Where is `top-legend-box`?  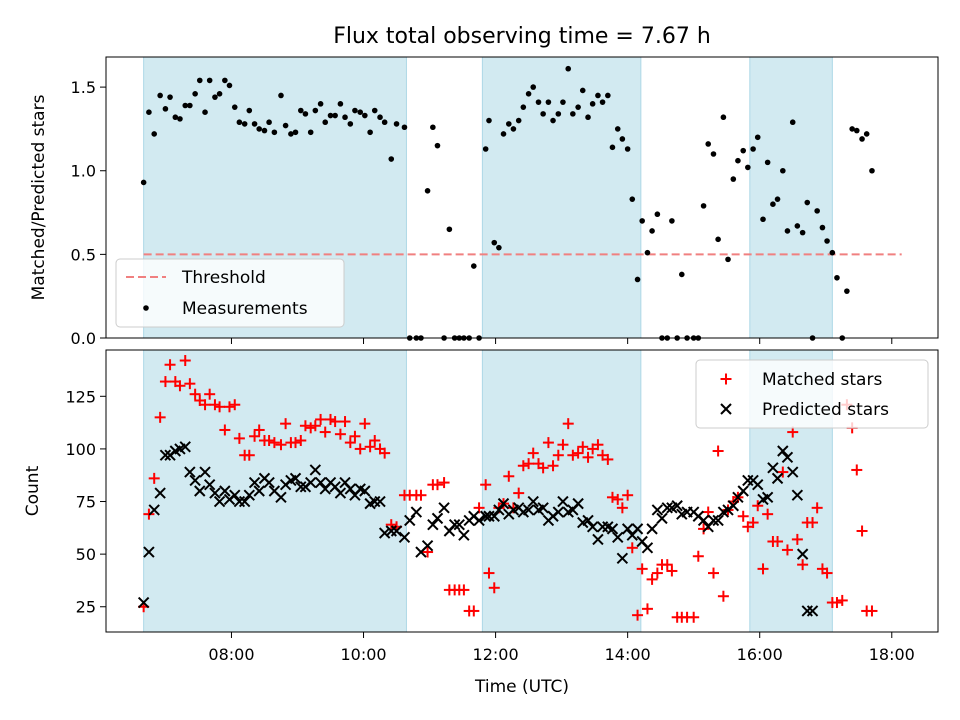
top-legend-box is located at coordinates (230, 293).